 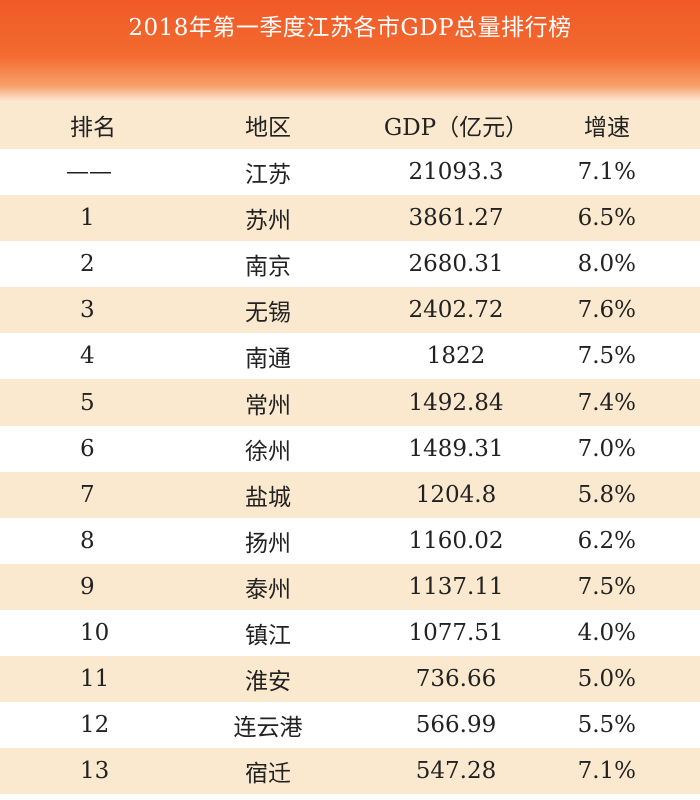 What do you see at coordinates (606, 679) in the screenshot?
I see `growth-cell: 5.0%` at bounding box center [606, 679].